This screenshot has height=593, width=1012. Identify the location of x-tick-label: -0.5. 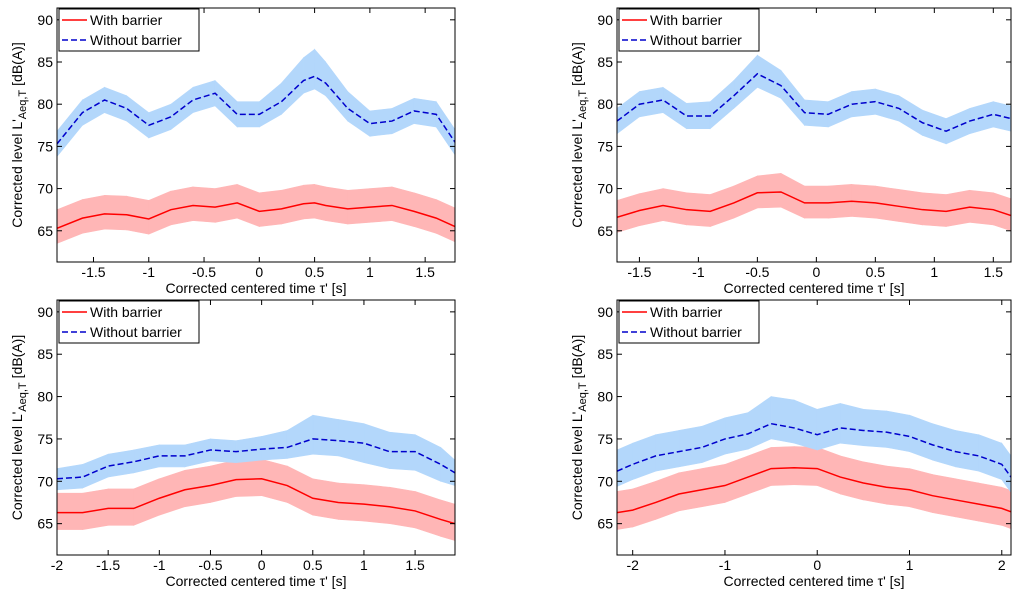
(204, 272).